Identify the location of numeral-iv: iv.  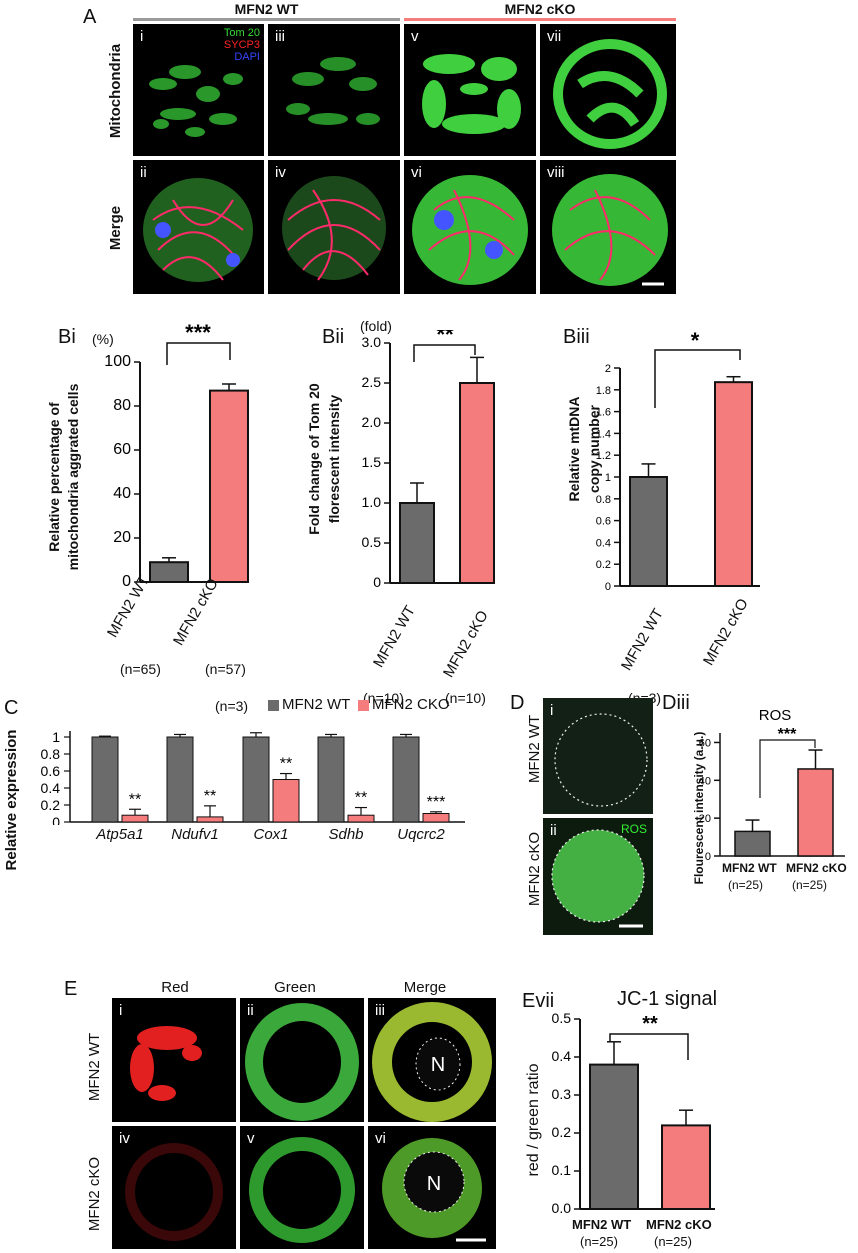
(280, 172).